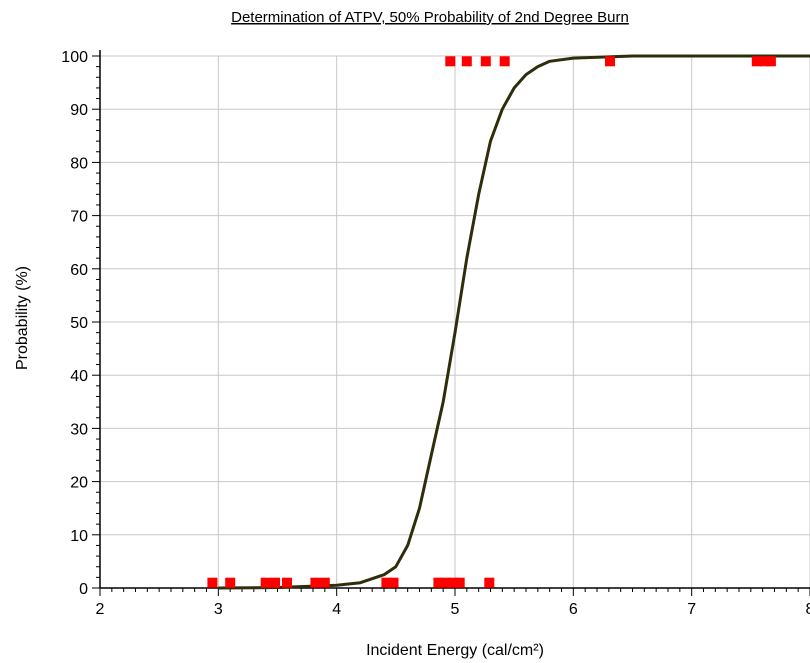  I want to click on x-tick-label: 3, so click(218, 609).